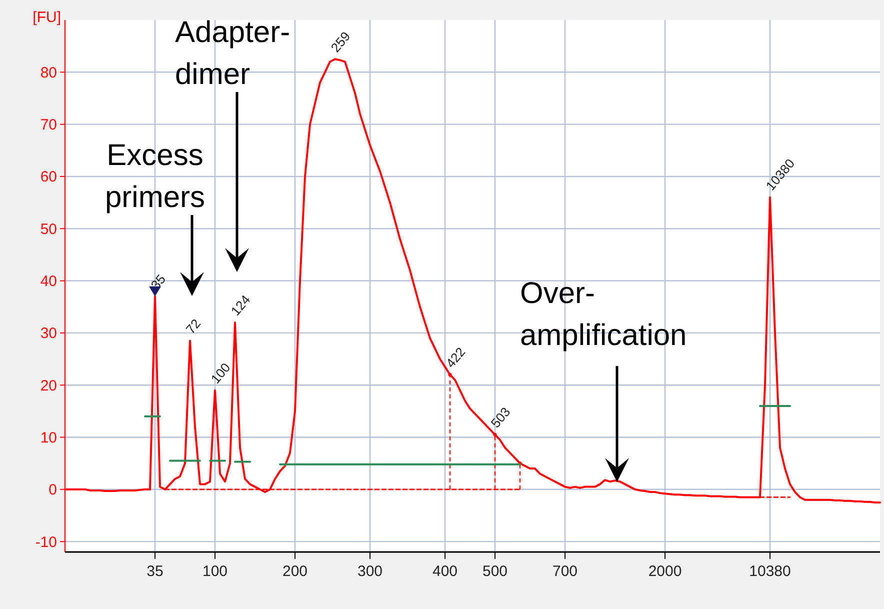 Image resolution: width=884 pixels, height=609 pixels. I want to click on y-tick-label: -10, so click(46, 542).